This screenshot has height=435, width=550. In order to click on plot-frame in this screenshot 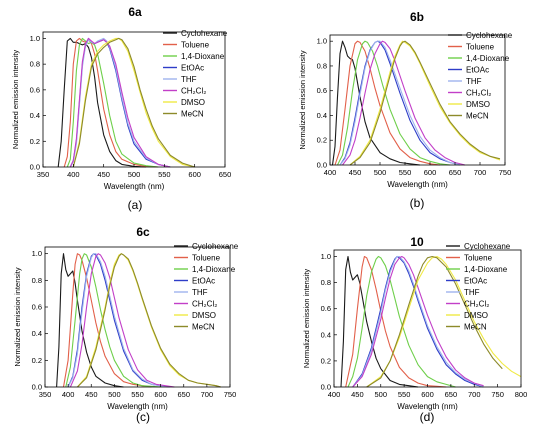, I will do `click(417, 100)`.